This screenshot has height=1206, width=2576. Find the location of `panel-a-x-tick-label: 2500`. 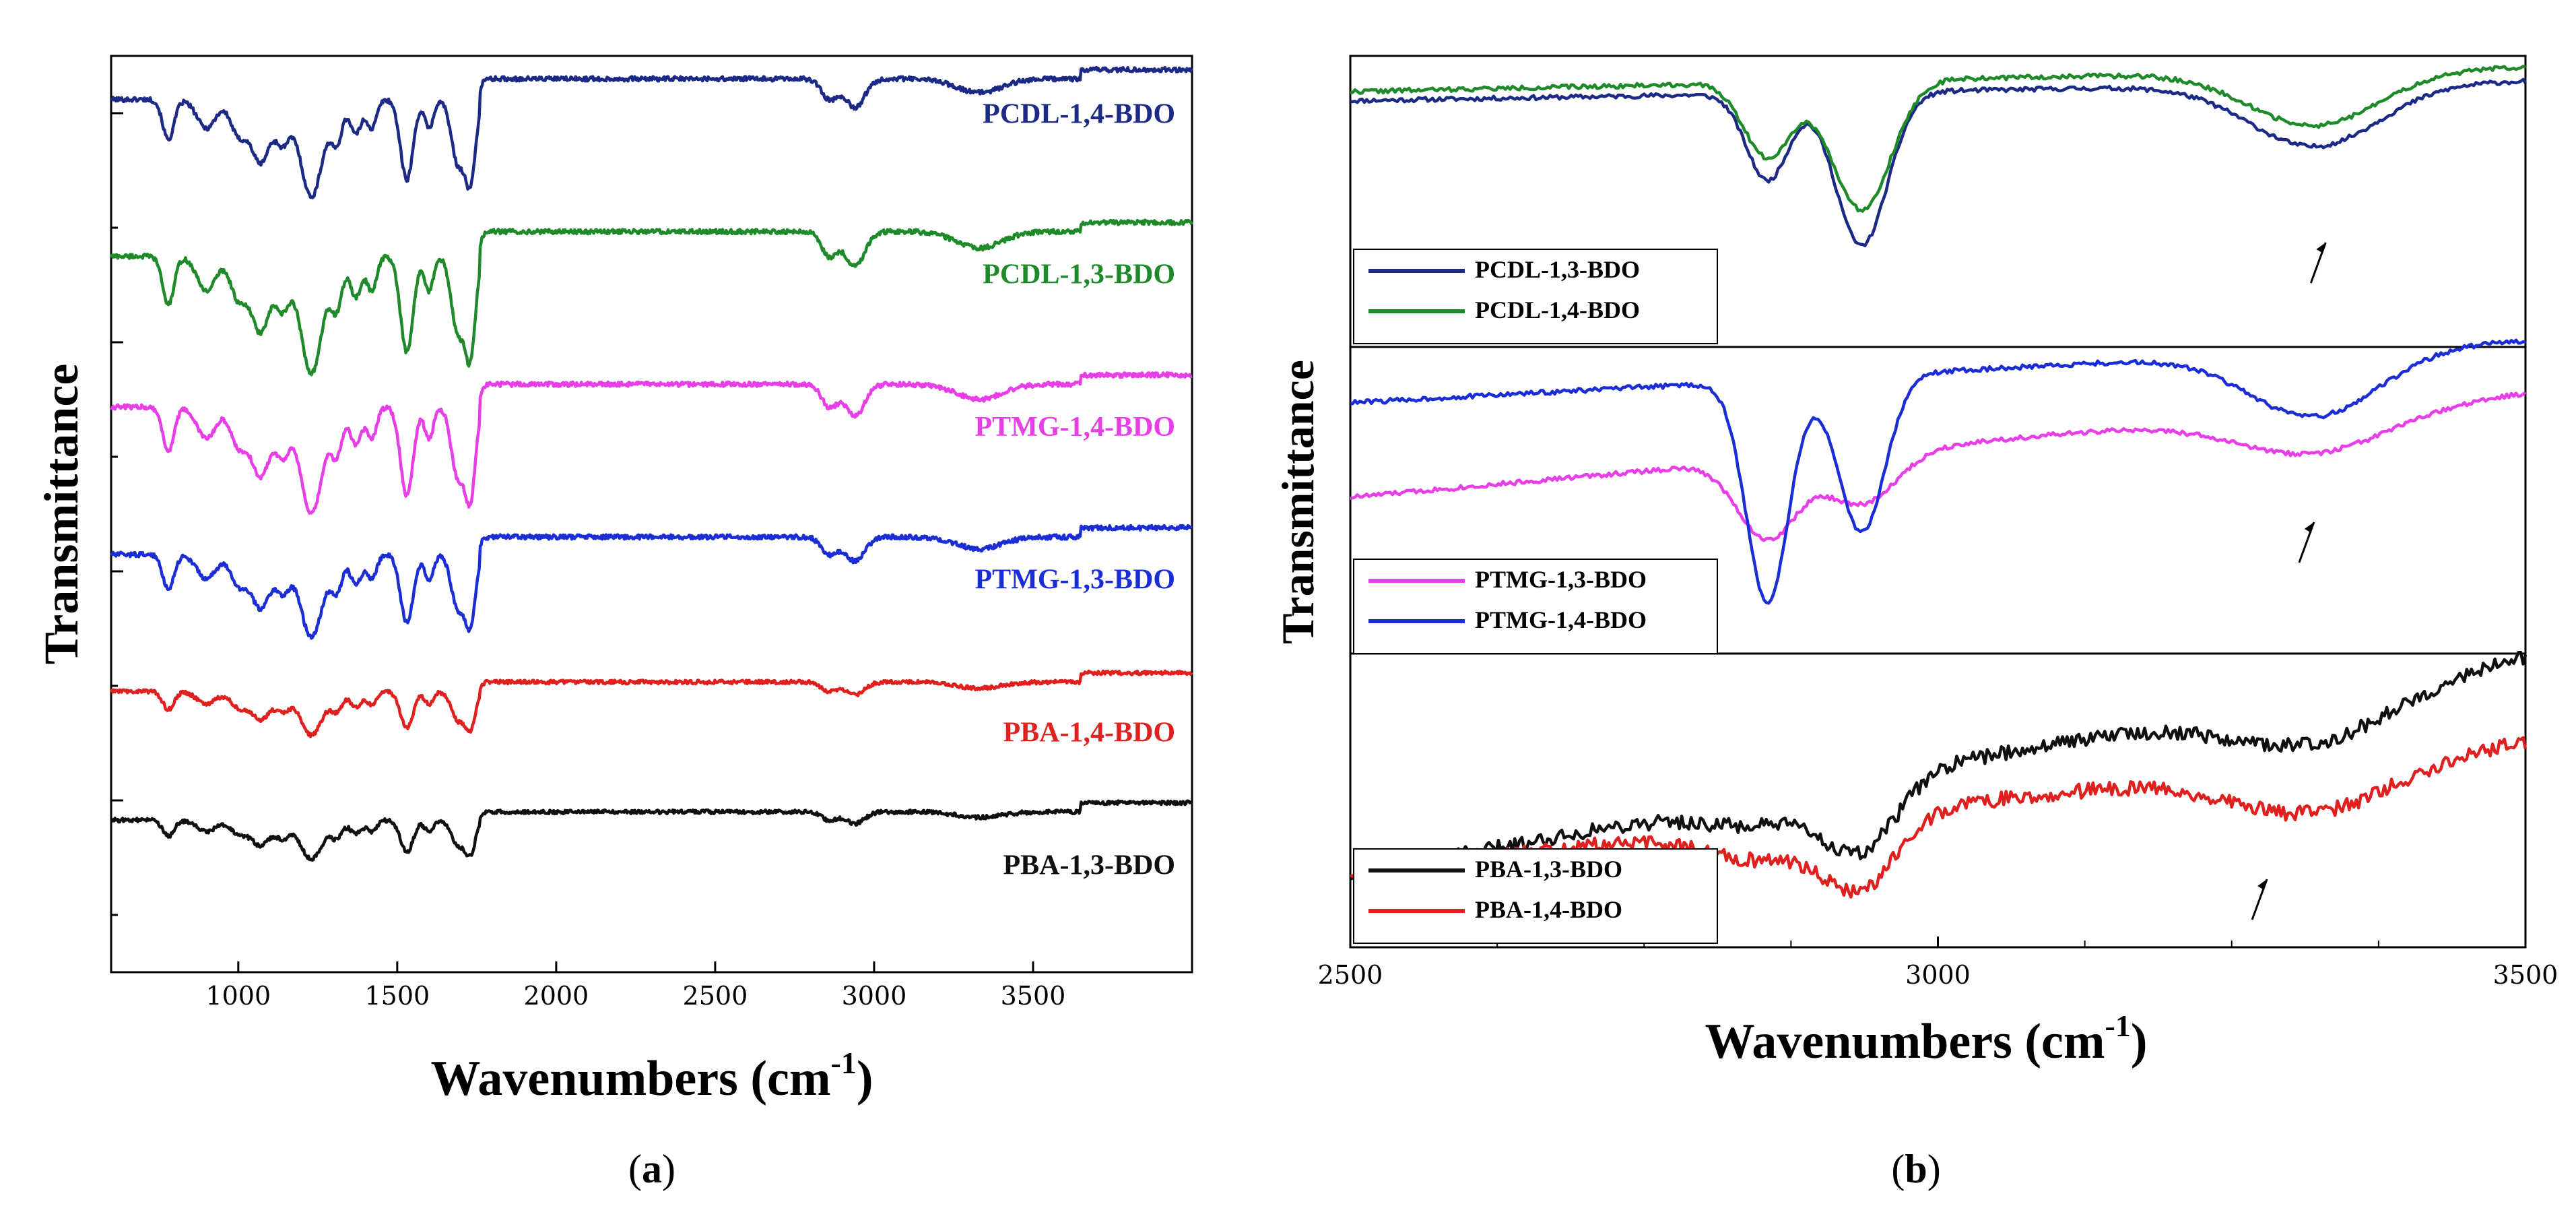

panel-a-x-tick-label: 2500 is located at coordinates (715, 996).